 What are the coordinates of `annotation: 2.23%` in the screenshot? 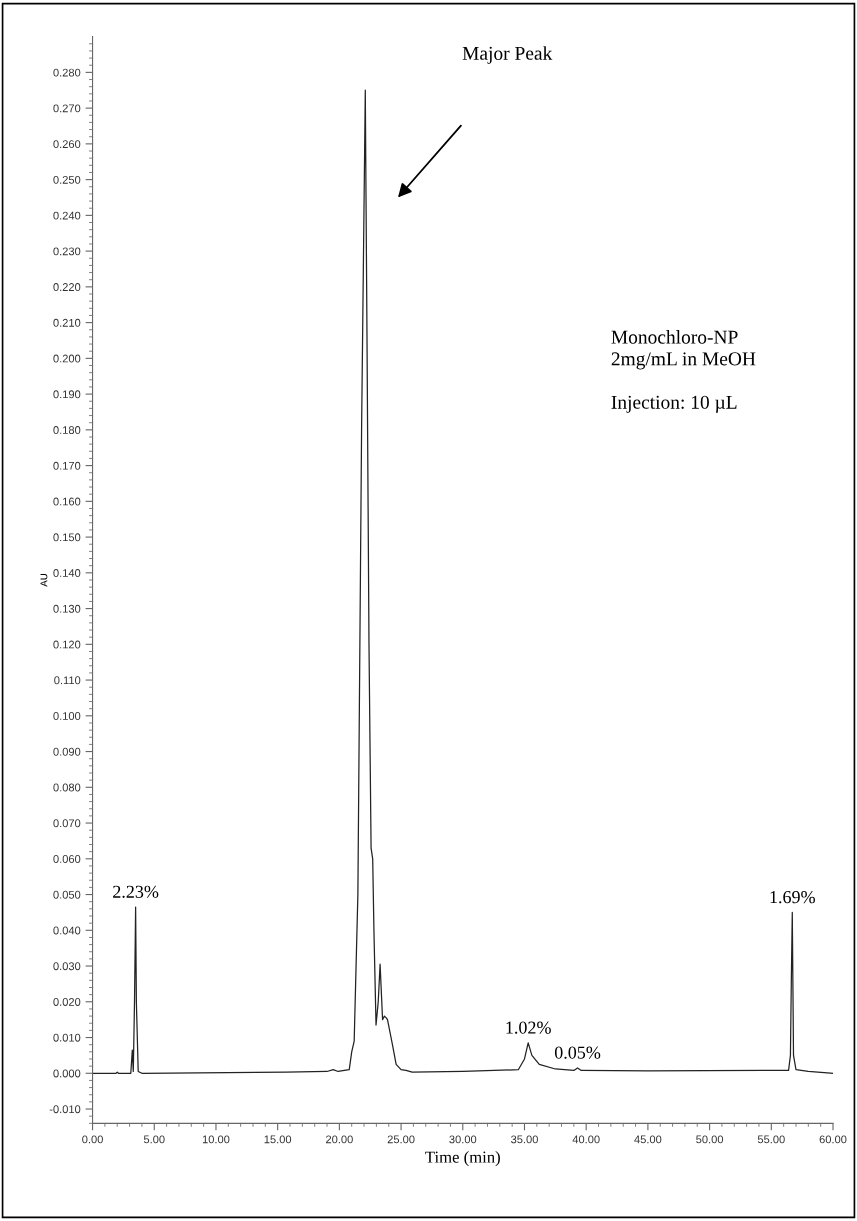 It's located at (136, 891).